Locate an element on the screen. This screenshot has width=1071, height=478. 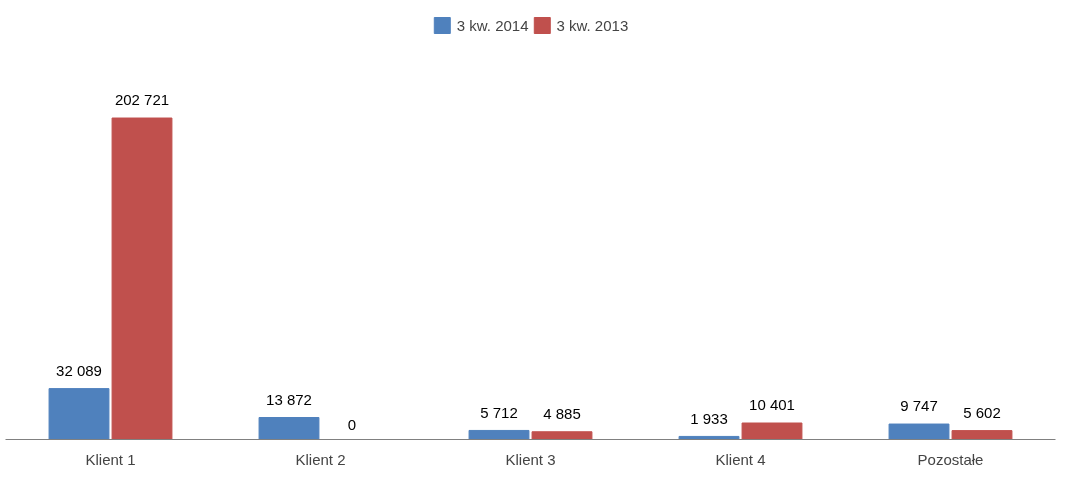
data-label: 0 is located at coordinates (352, 424).